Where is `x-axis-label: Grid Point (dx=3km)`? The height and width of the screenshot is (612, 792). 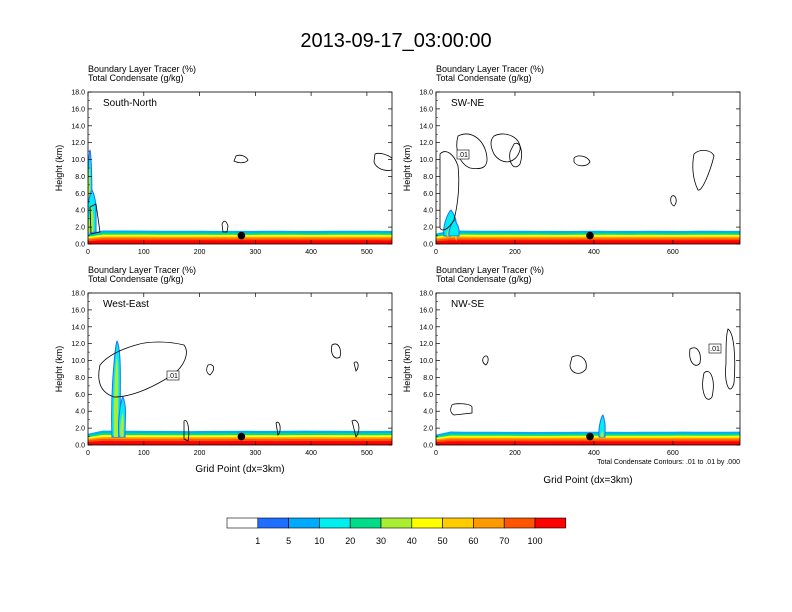 x-axis-label: Grid Point (dx=3km) is located at coordinates (239, 469).